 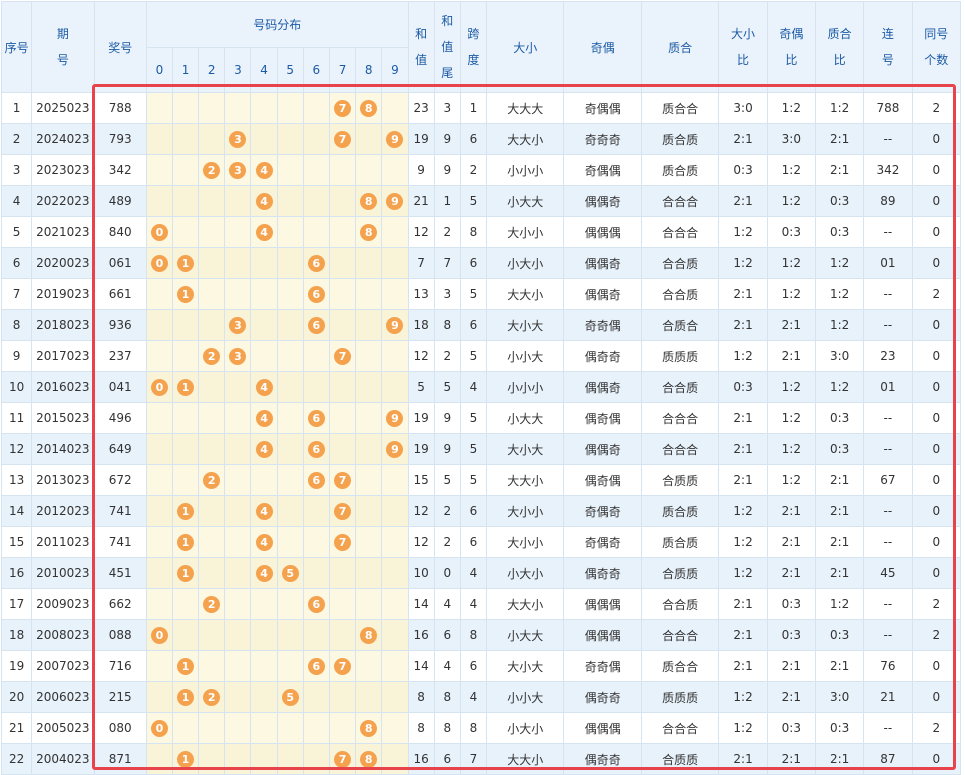 What do you see at coordinates (395, 139) in the screenshot?
I see `dist-cell-9: 9` at bounding box center [395, 139].